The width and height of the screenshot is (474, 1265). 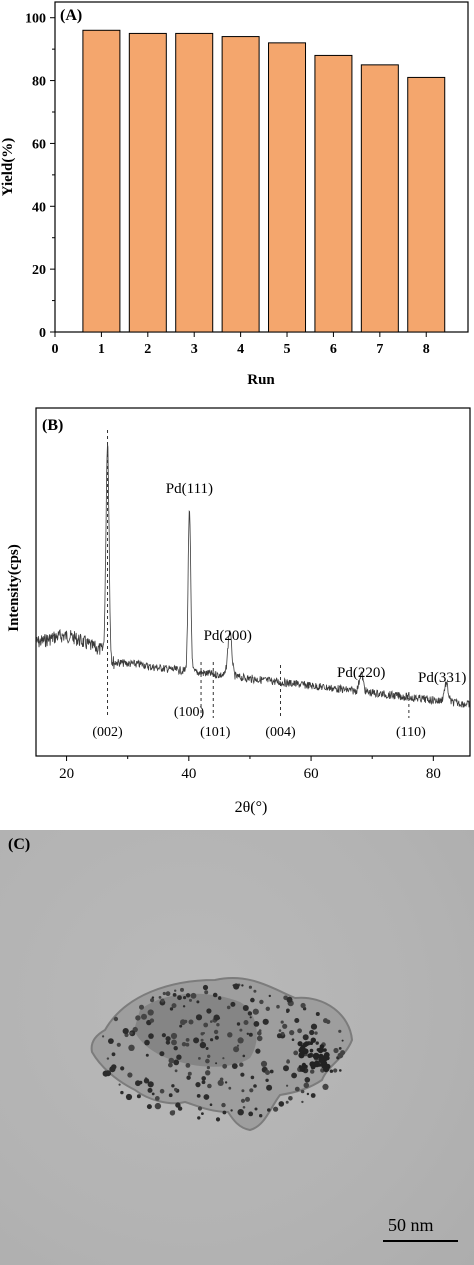 I want to click on panel-b-peak-labels: Pd(111) Pd(200) Pd(220) Pd(331), so click(x=316, y=583).